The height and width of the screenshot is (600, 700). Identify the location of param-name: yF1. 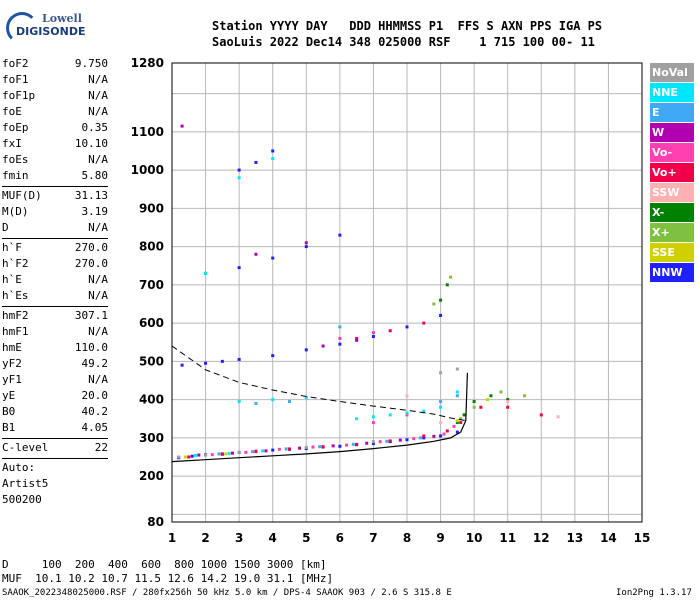
(12, 379).